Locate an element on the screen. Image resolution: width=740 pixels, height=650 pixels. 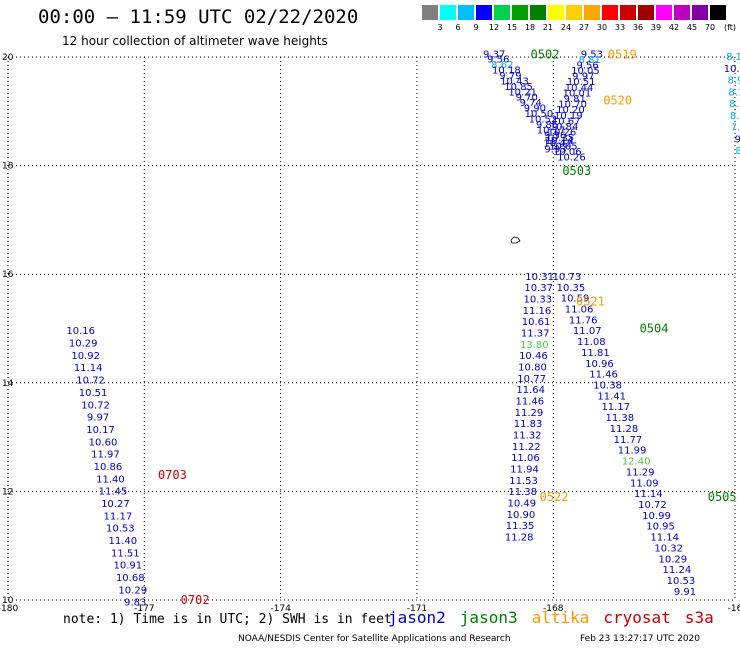
wave-height-value: 8.06 is located at coordinates (735, 116).